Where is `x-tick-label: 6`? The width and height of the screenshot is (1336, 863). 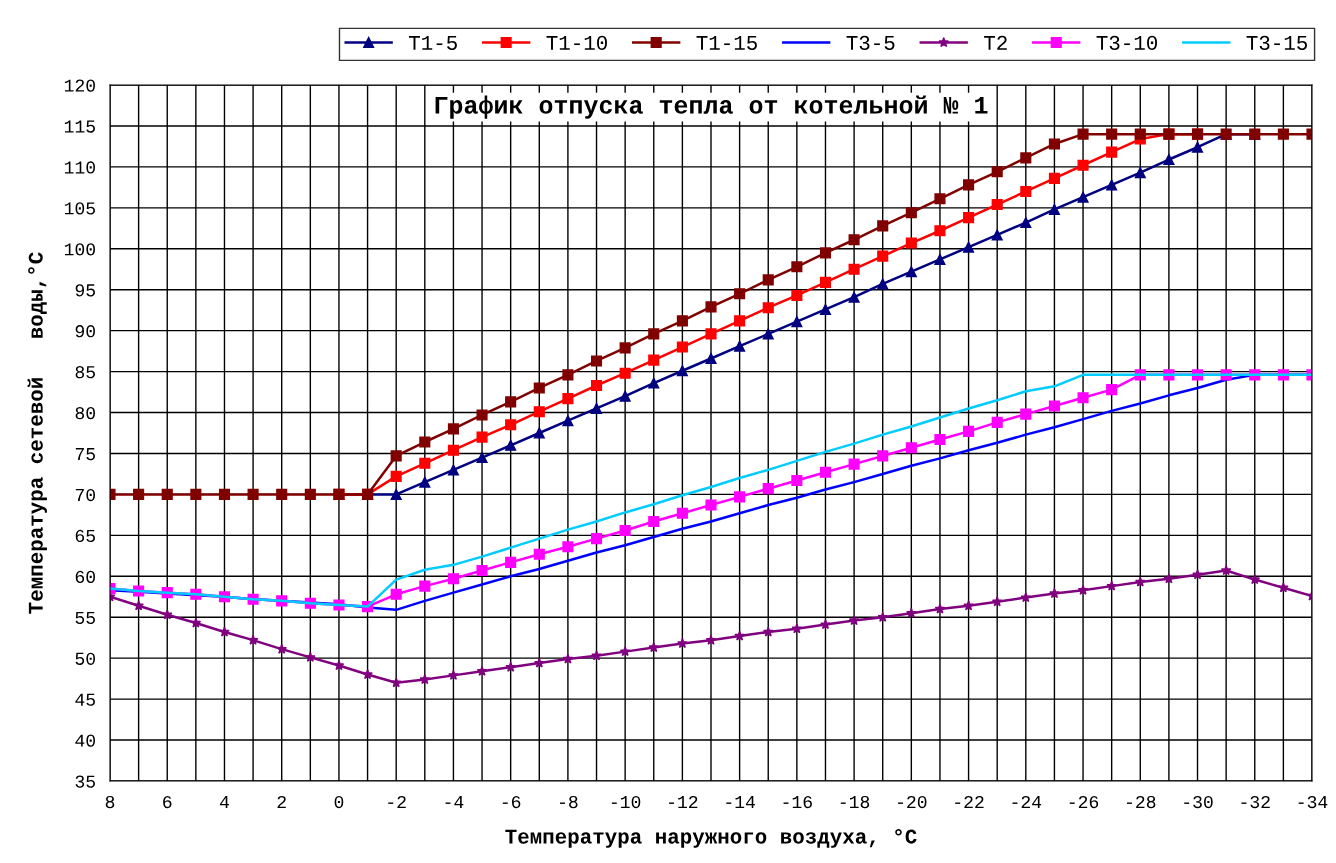 x-tick-label: 6 is located at coordinates (167, 802).